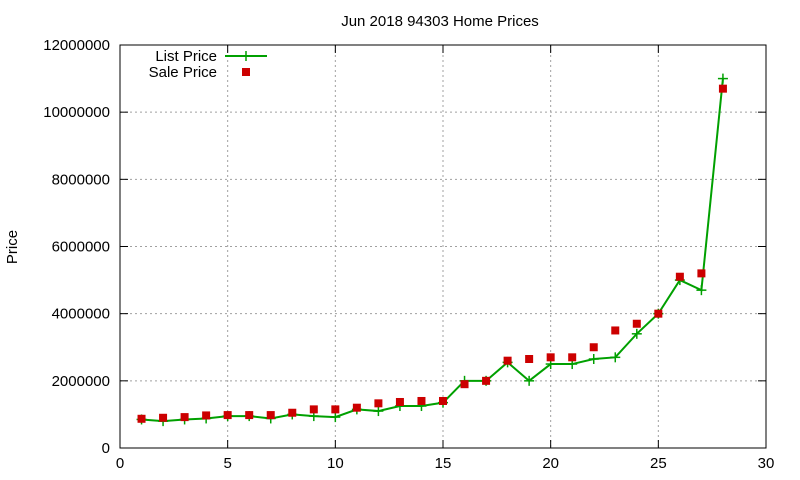 The height and width of the screenshot is (480, 800). I want to click on legend-label-list-price: List Price, so click(186, 56).